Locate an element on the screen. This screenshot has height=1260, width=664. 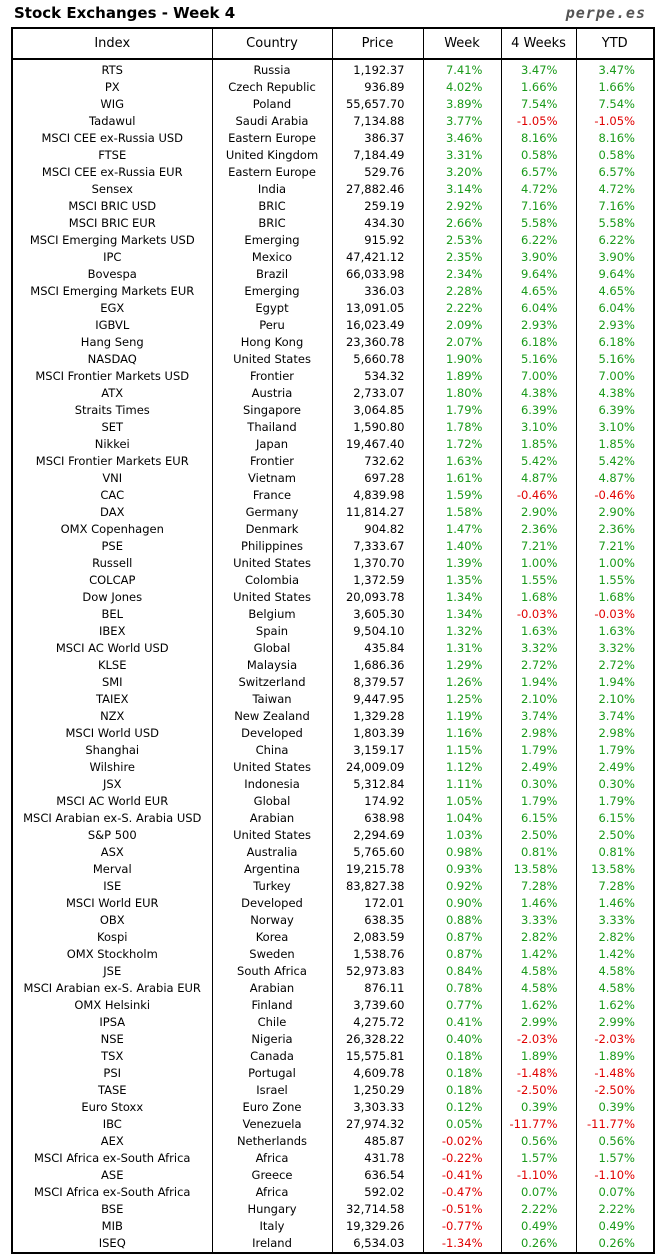
index-cell: Merval is located at coordinates (112, 869).